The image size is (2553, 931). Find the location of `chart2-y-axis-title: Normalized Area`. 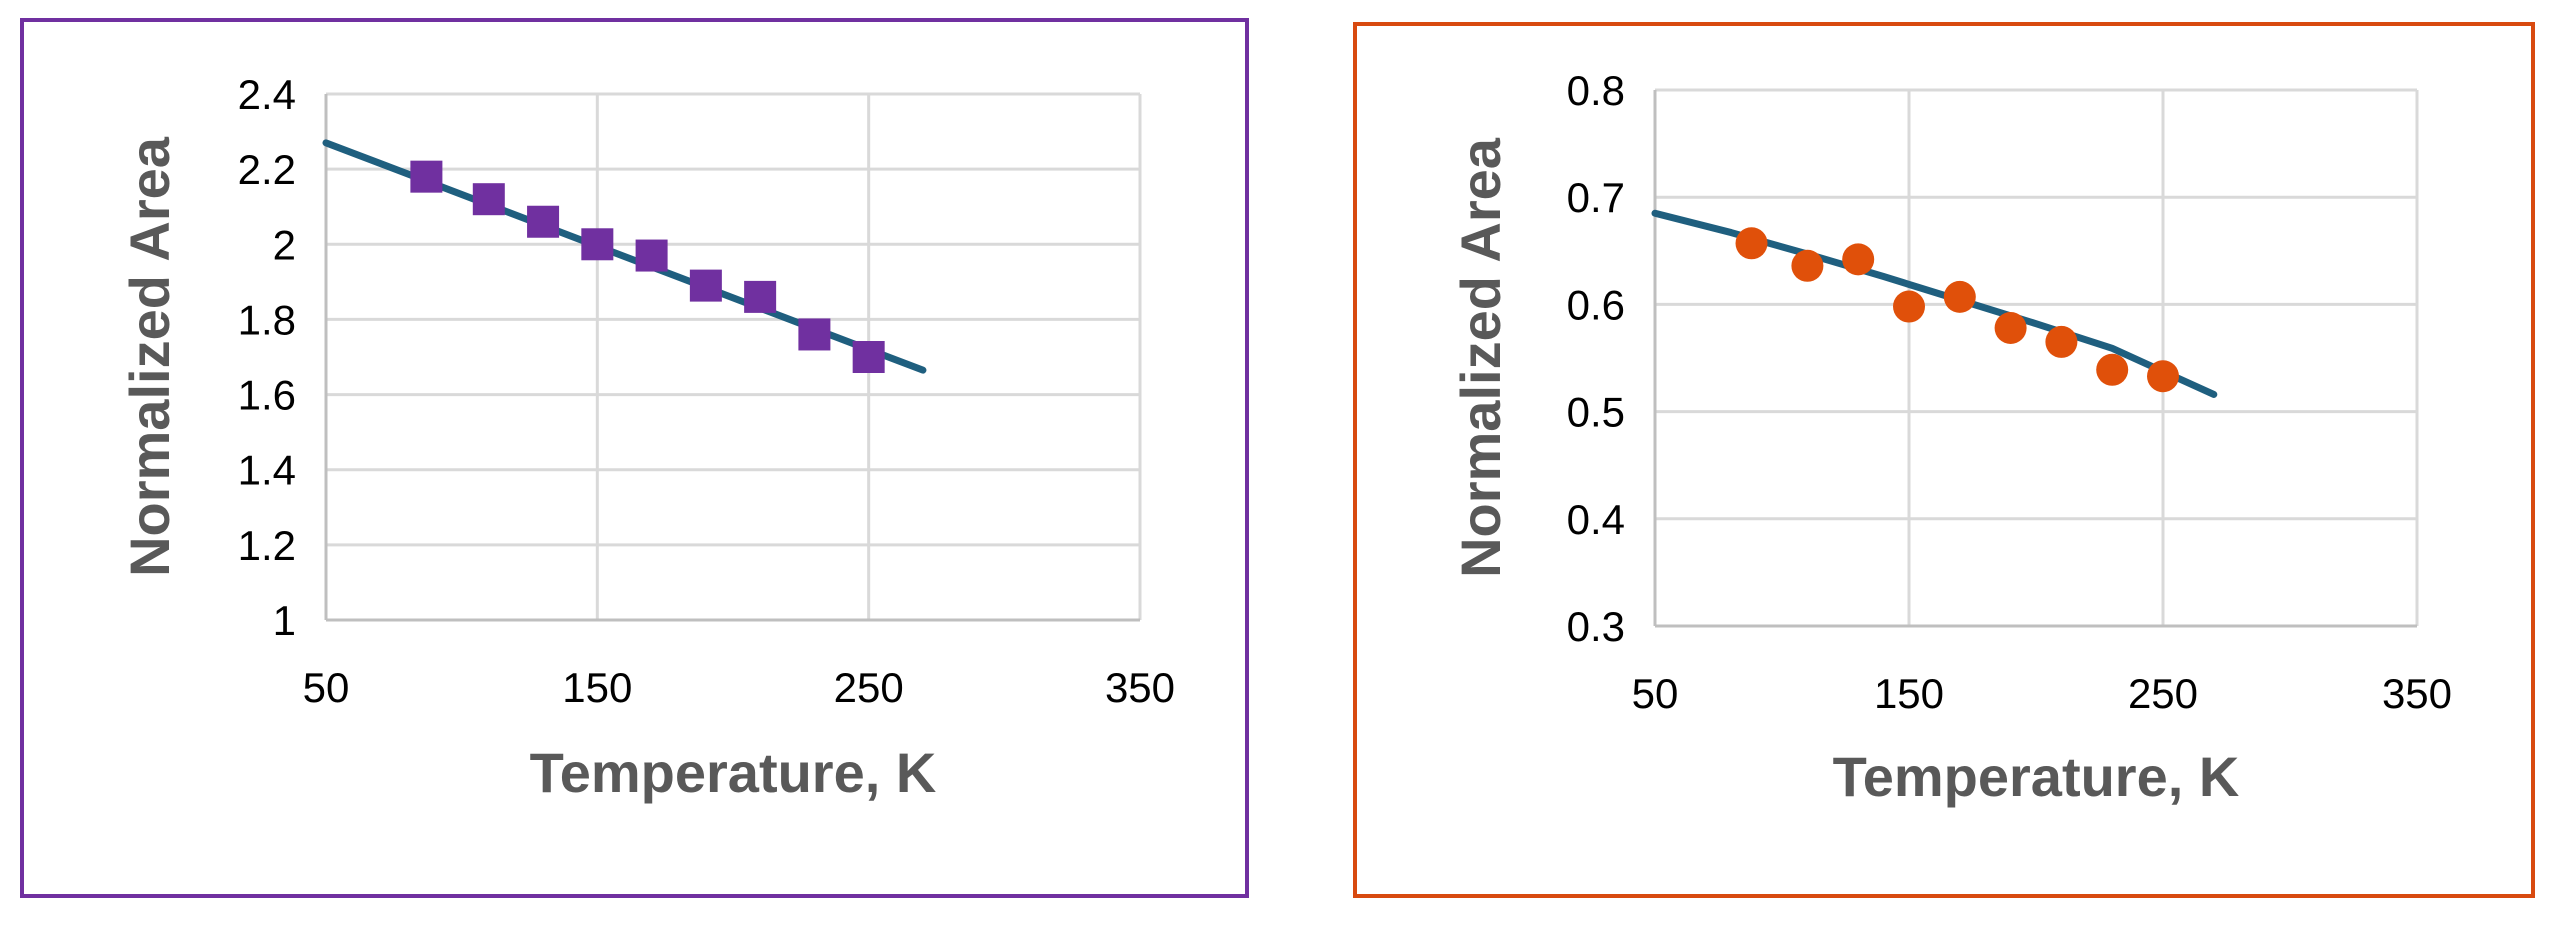

chart2-y-axis-title: Normalized Area is located at coordinates (1480, 357).